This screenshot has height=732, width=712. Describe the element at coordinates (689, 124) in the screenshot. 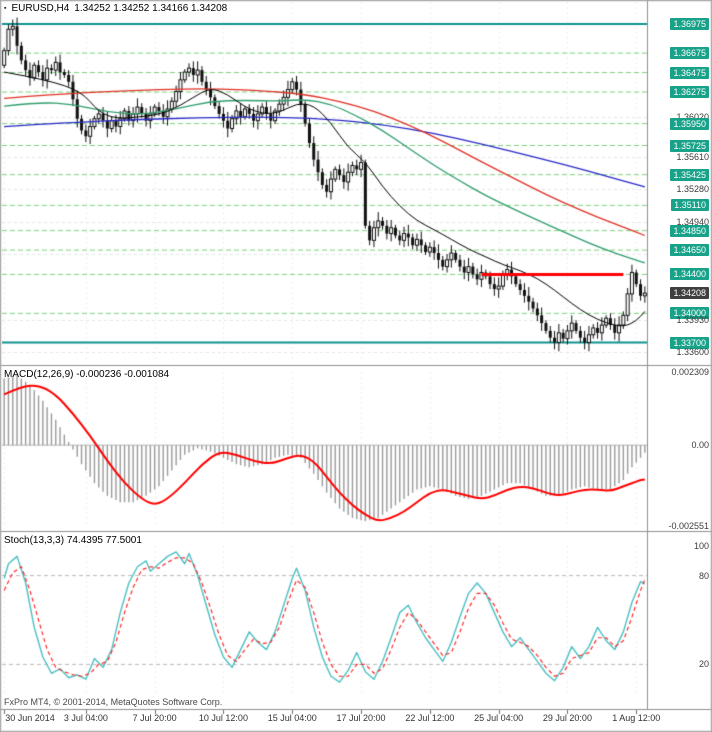

I see `price-level-badge: 1.35950` at that location.